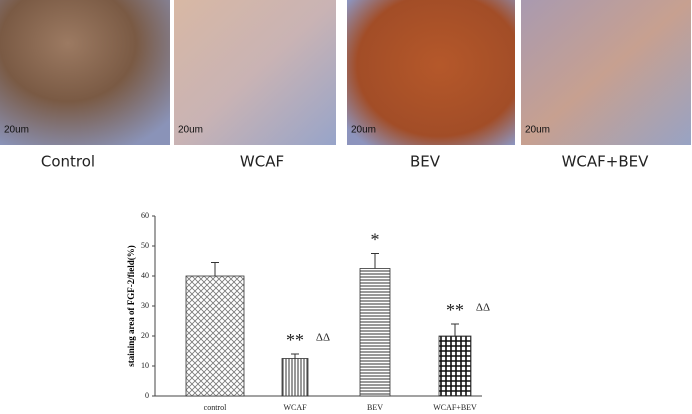 Image resolution: width=692 pixels, height=414 pixels. I want to click on y-tick-label: 50, so click(145, 245).